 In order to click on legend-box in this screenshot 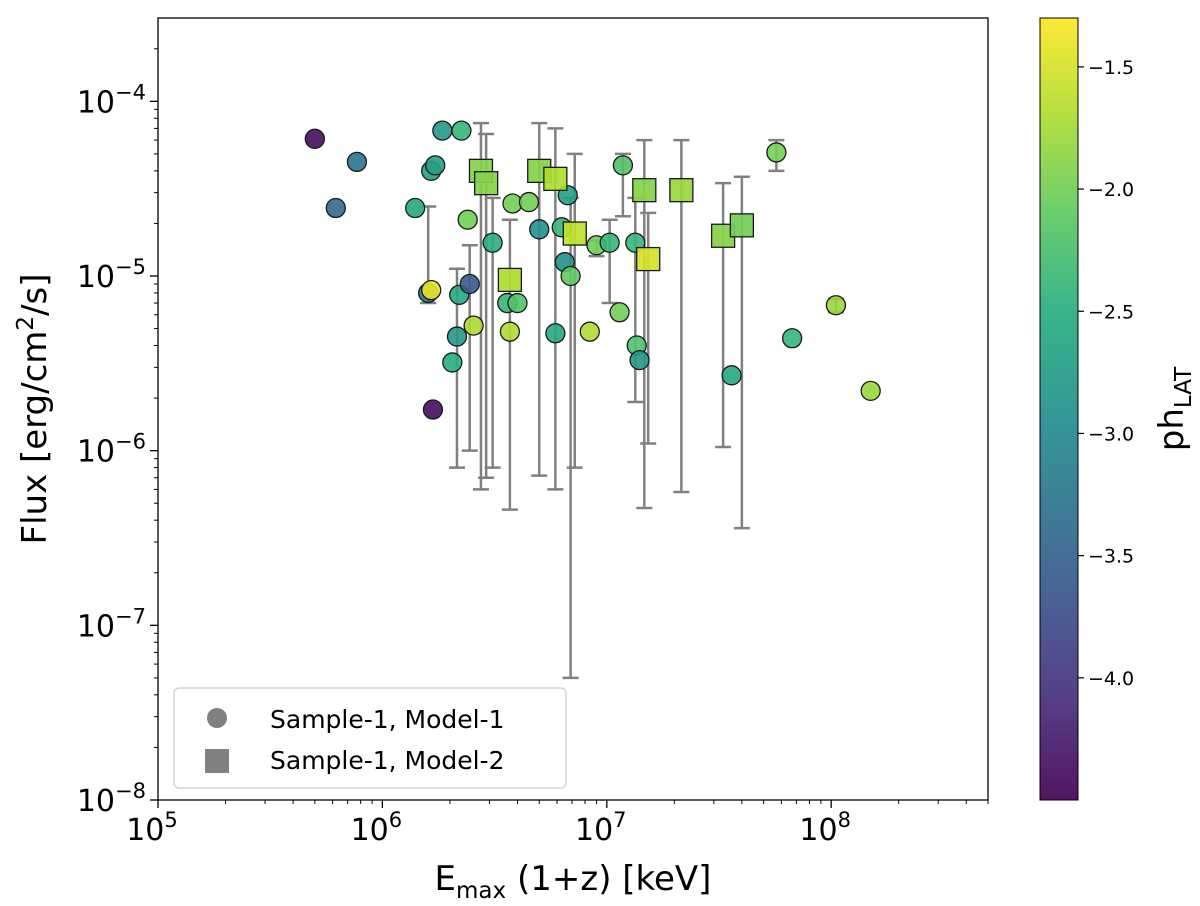, I will do `click(370, 738)`.